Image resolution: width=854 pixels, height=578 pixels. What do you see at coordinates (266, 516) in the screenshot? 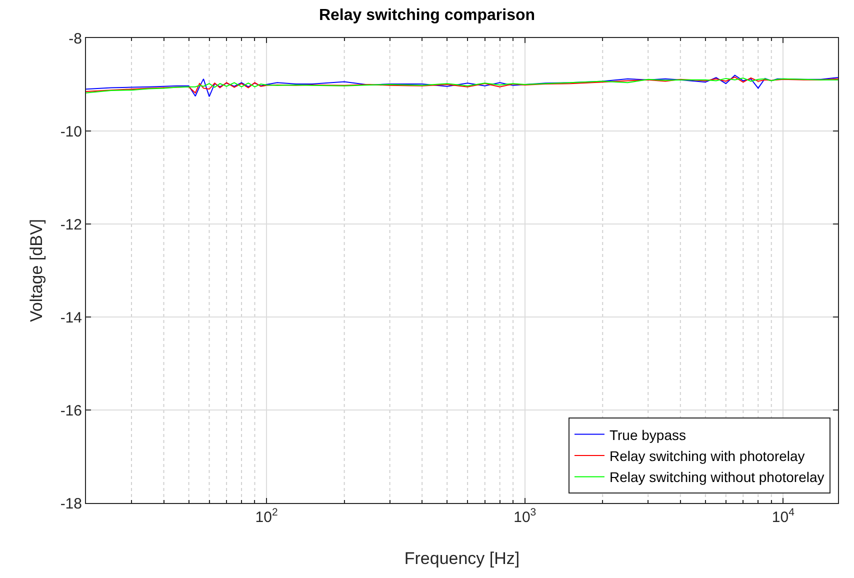
I see `x-tick-label: 10$^{2}$` at bounding box center [266, 516].